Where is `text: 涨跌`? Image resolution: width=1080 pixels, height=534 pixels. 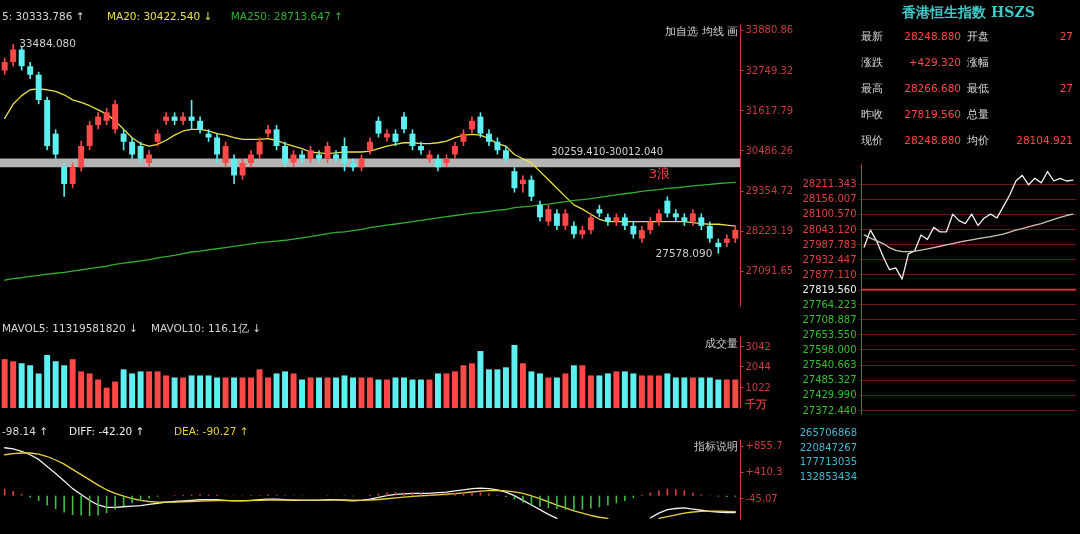 text: 涨跌 is located at coordinates (872, 62).